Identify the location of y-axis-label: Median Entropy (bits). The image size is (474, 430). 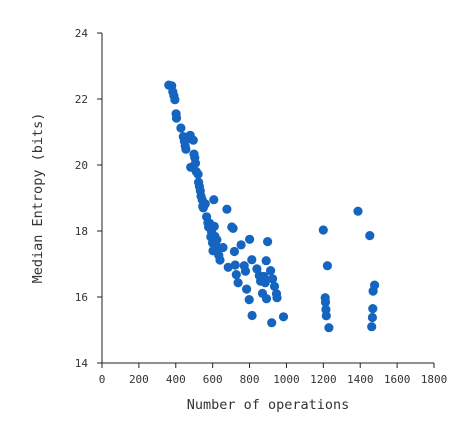
(38, 198).